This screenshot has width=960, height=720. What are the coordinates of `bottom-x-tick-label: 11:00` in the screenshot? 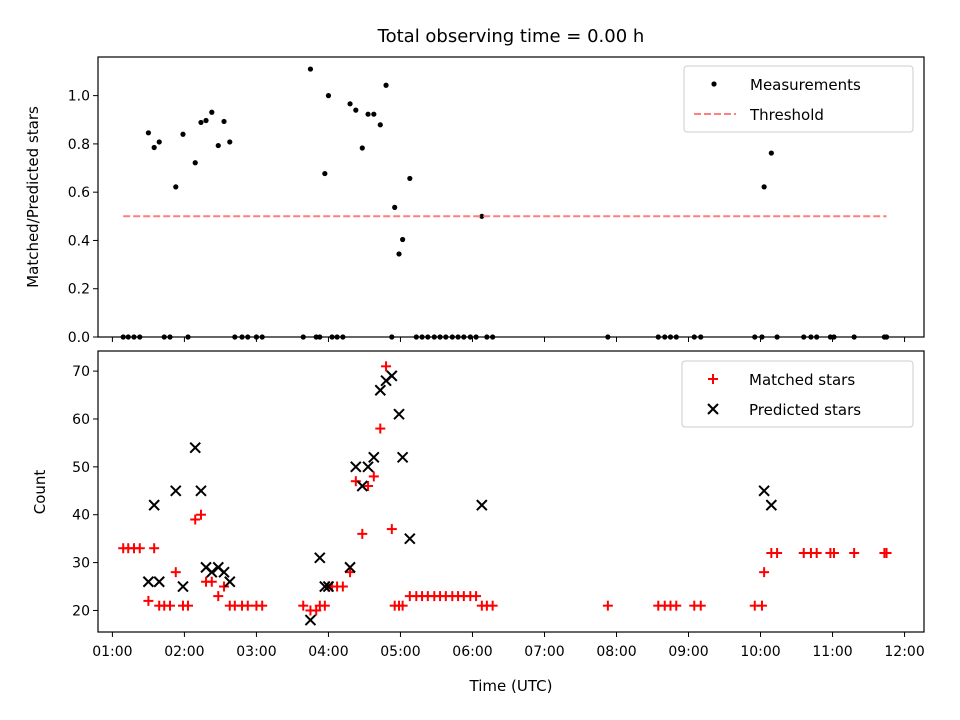 It's located at (832, 652).